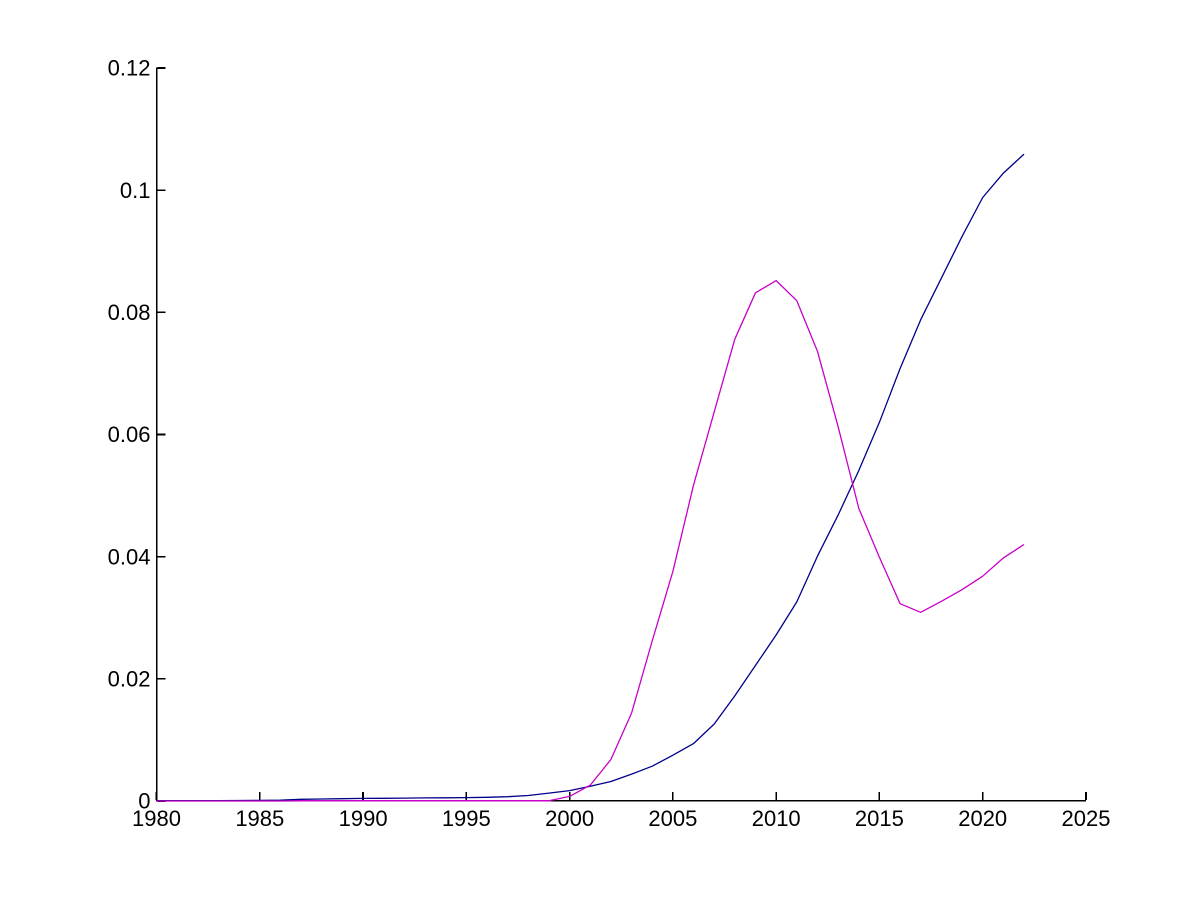  Describe the element at coordinates (144, 801) in the screenshot. I see `svg-text: 0` at that location.